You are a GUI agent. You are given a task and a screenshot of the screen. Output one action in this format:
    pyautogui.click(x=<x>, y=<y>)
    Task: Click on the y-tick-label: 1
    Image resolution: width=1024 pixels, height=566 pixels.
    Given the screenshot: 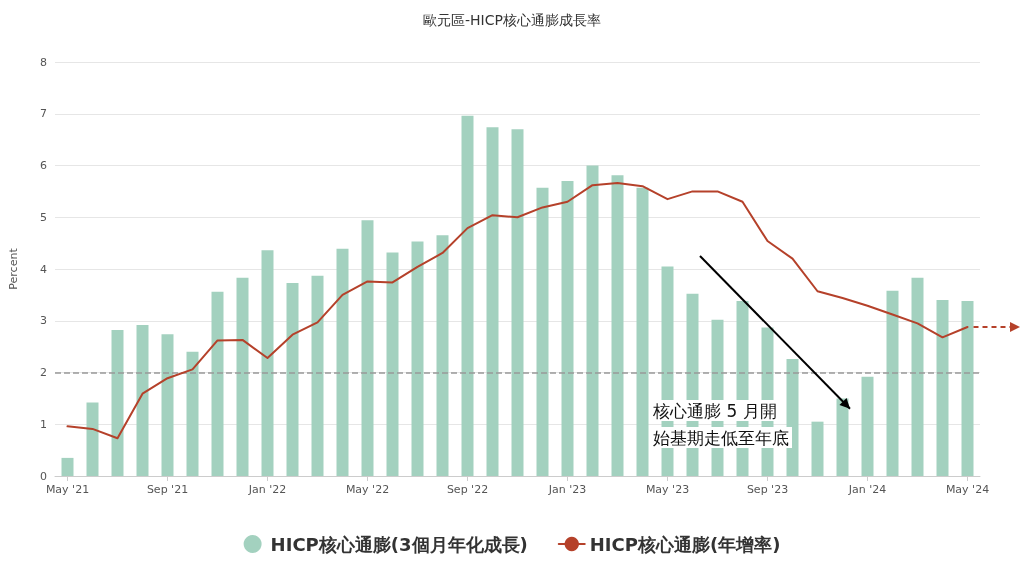 What is the action you would take?
    pyautogui.click(x=43, y=424)
    